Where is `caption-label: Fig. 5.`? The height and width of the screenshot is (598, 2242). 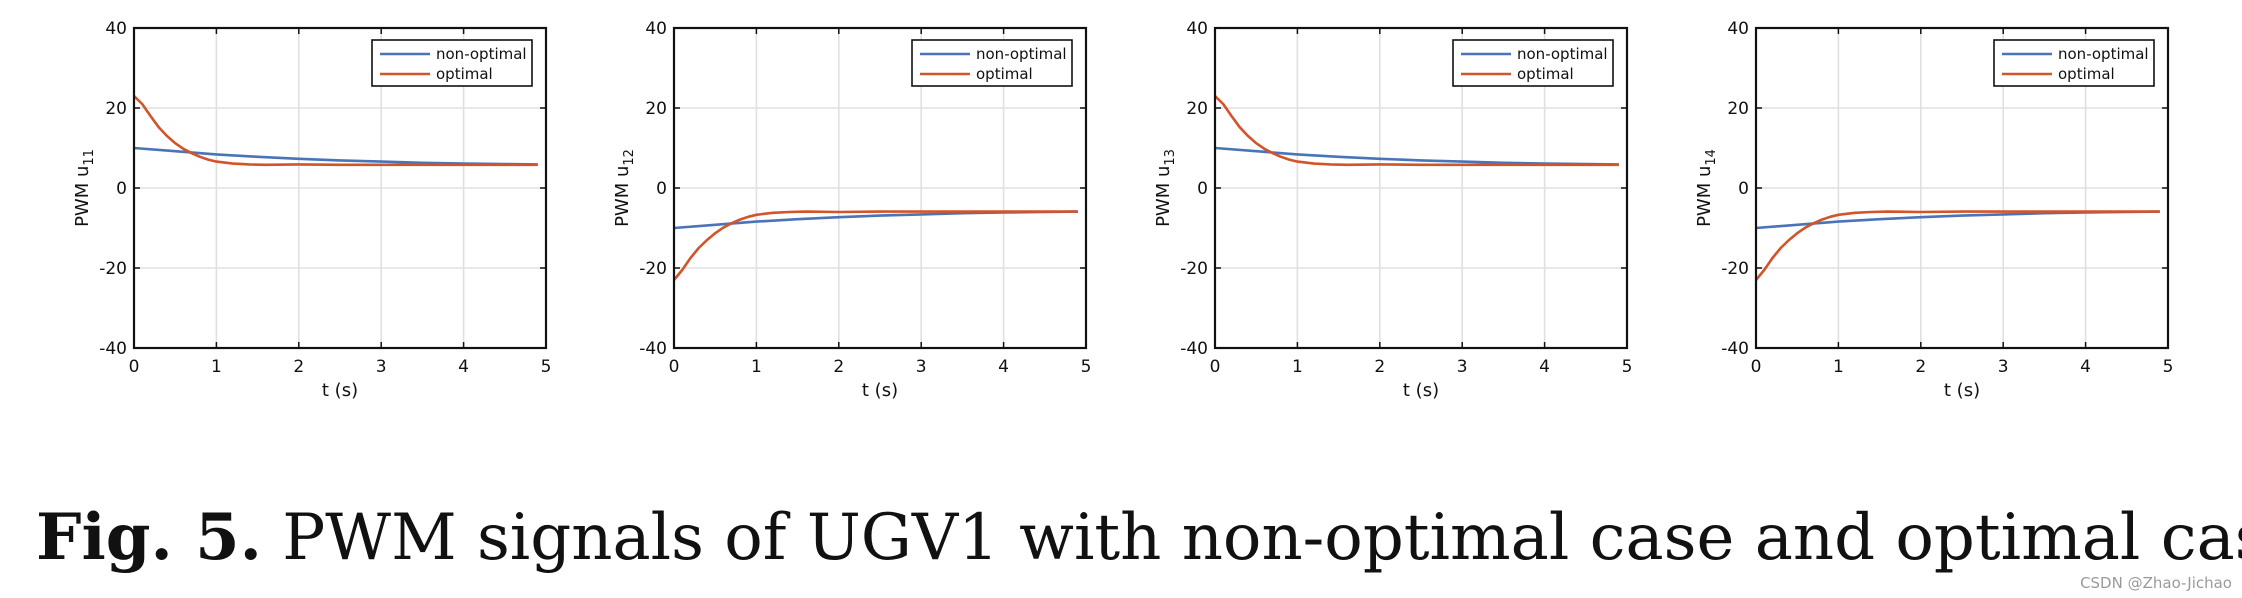 caption-label: Fig. 5. is located at coordinates (149, 537).